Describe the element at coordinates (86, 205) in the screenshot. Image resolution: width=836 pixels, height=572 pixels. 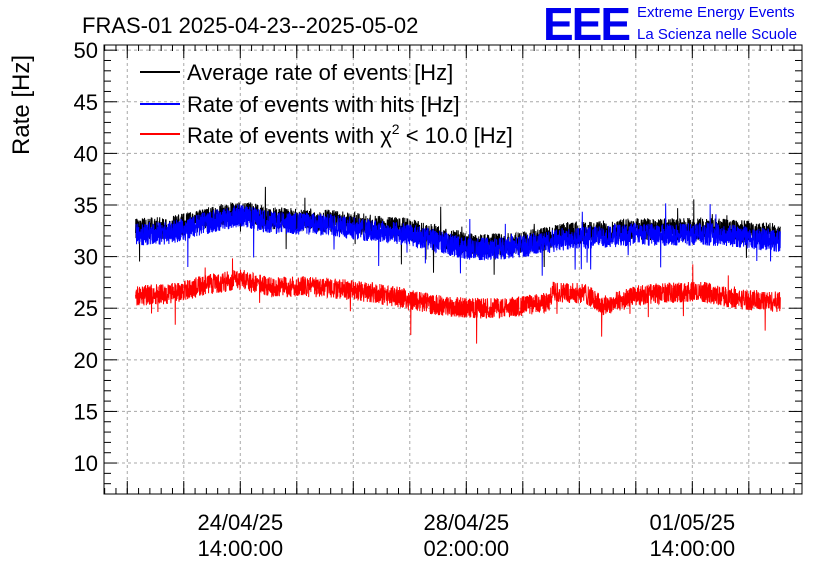
I see `y-tick-label: 35` at that location.